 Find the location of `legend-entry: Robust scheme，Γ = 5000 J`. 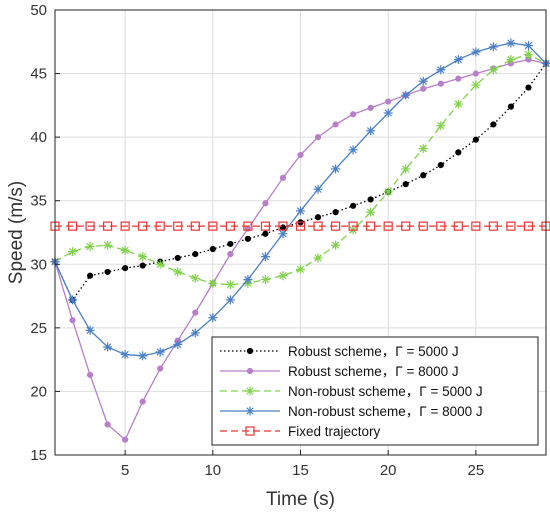

legend-entry: Robust scheme，Γ = 5000 J is located at coordinates (339, 351).